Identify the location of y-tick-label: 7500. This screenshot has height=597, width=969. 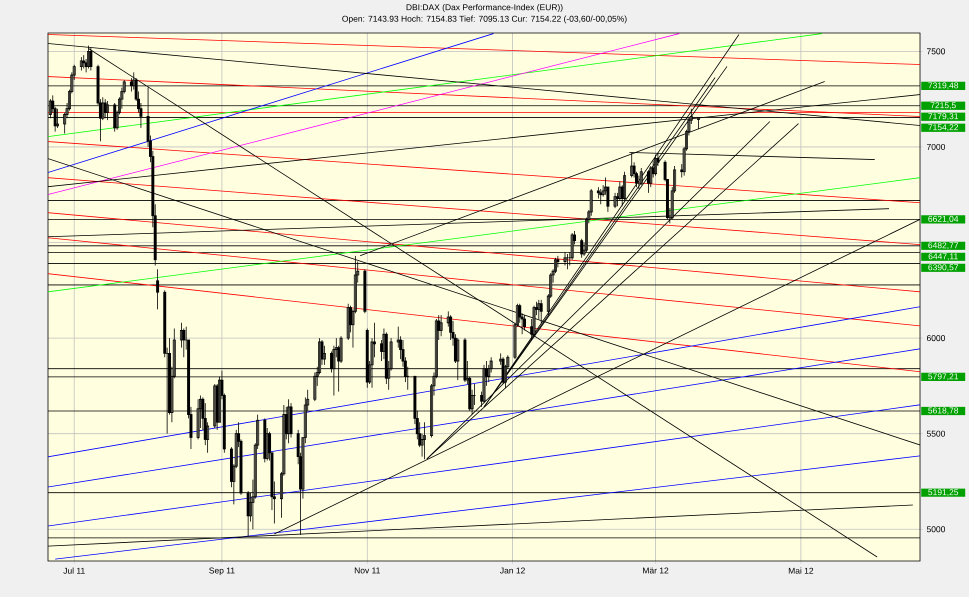
(936, 51).